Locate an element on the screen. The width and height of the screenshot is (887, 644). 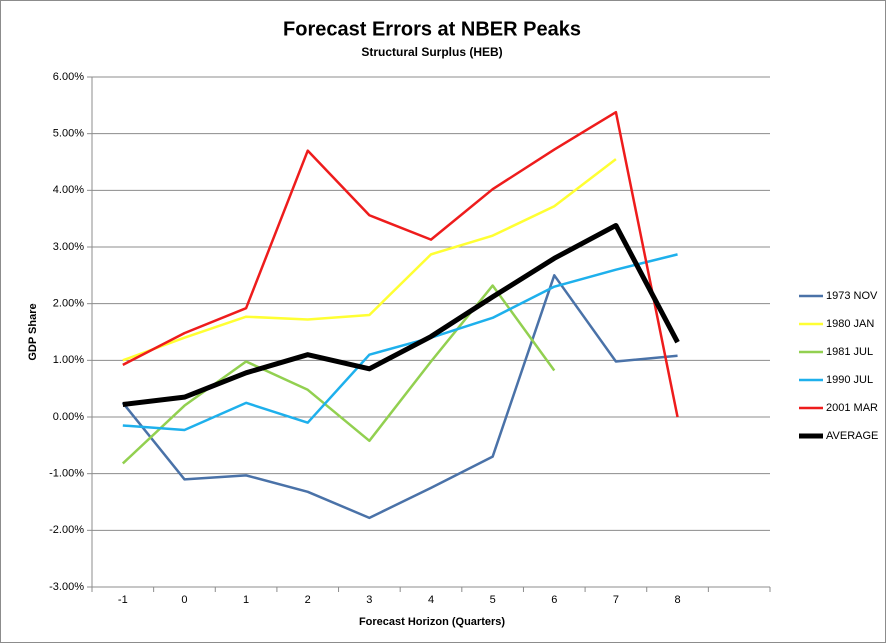
x-tick-label: -1 is located at coordinates (123, 600).